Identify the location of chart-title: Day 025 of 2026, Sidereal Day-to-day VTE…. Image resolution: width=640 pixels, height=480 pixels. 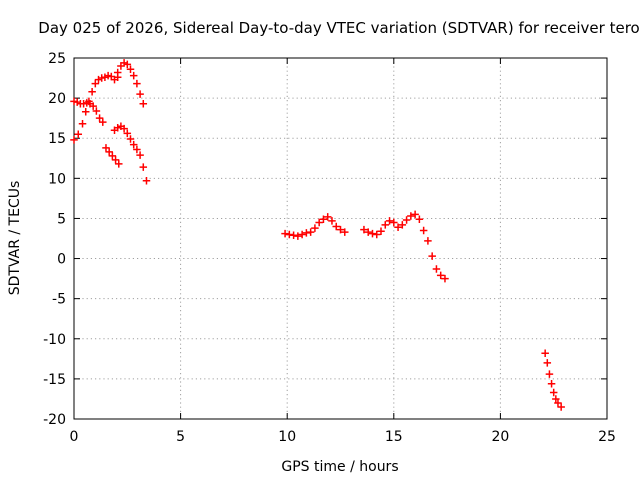
(338, 28).